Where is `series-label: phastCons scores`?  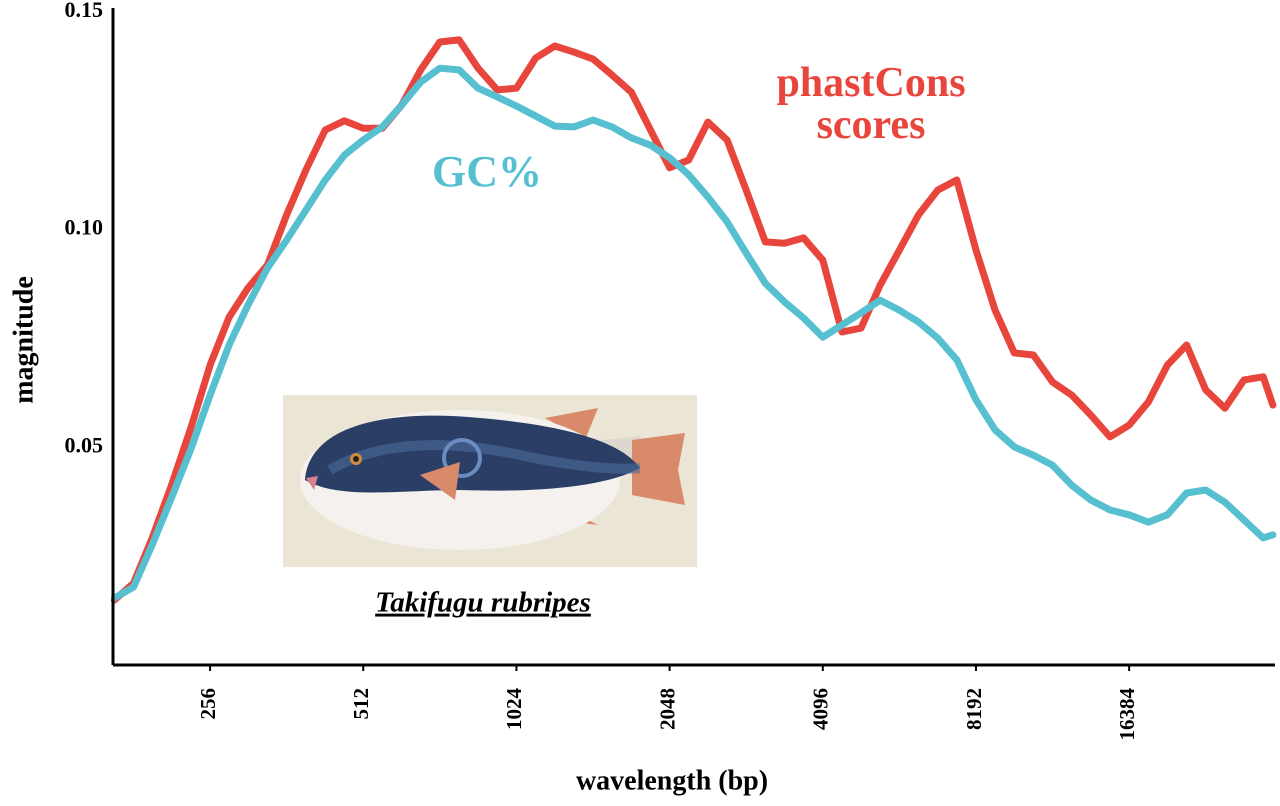 series-label: phastCons scores is located at coordinates (871, 105).